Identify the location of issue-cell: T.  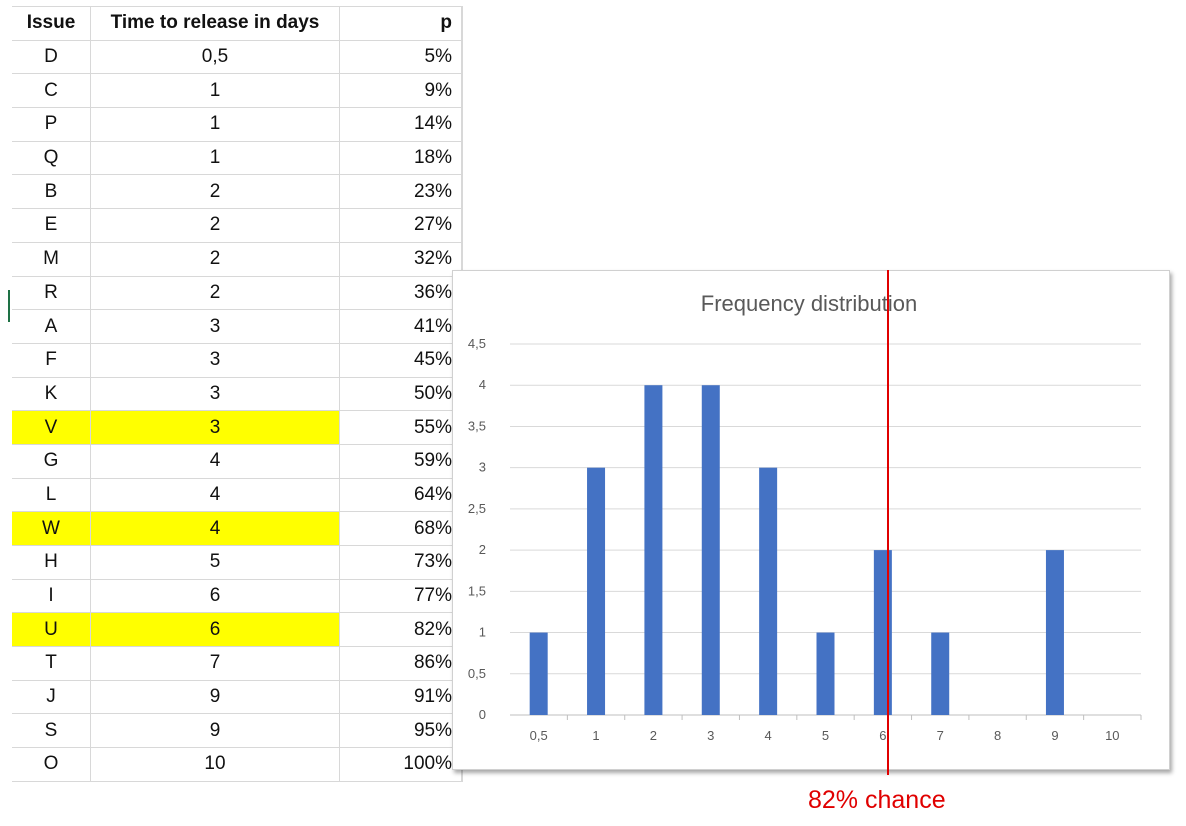
(51, 663).